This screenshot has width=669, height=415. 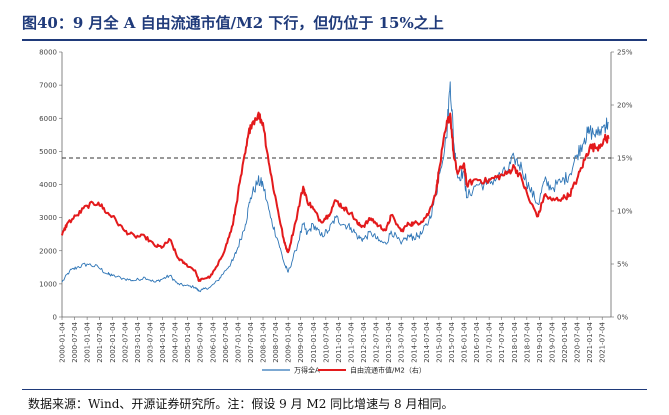 What do you see at coordinates (326, 341) in the screenshot?
I see `x-tick-label: 2010-07-04` at bounding box center [326, 341].